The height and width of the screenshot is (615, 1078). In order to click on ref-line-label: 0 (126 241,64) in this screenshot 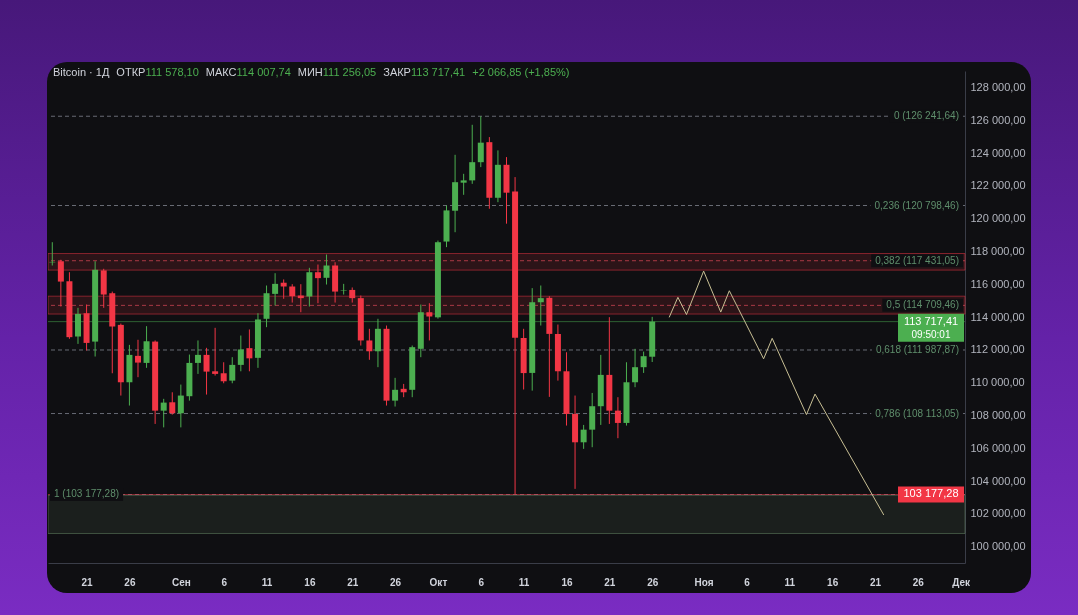, I will do `click(926, 116)`.